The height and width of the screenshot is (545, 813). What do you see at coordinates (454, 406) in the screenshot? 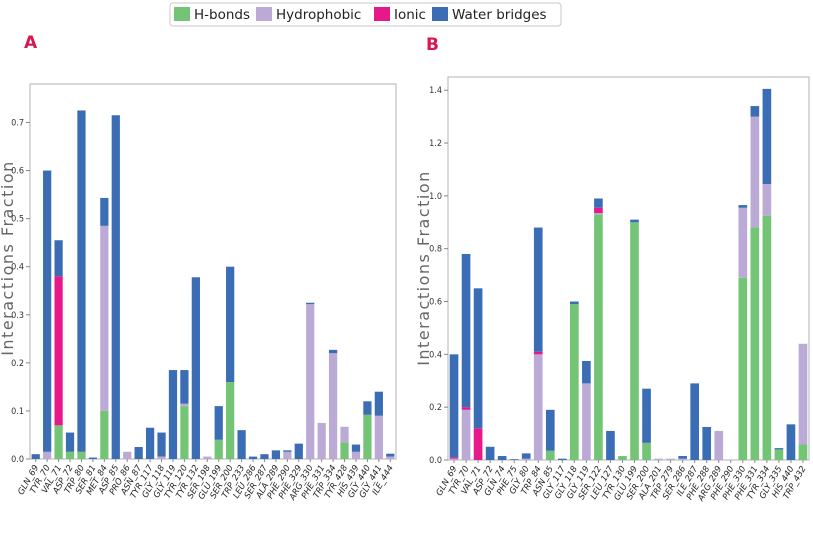
I see `panel-b-bar-gln-69-water-bridges` at bounding box center [454, 406].